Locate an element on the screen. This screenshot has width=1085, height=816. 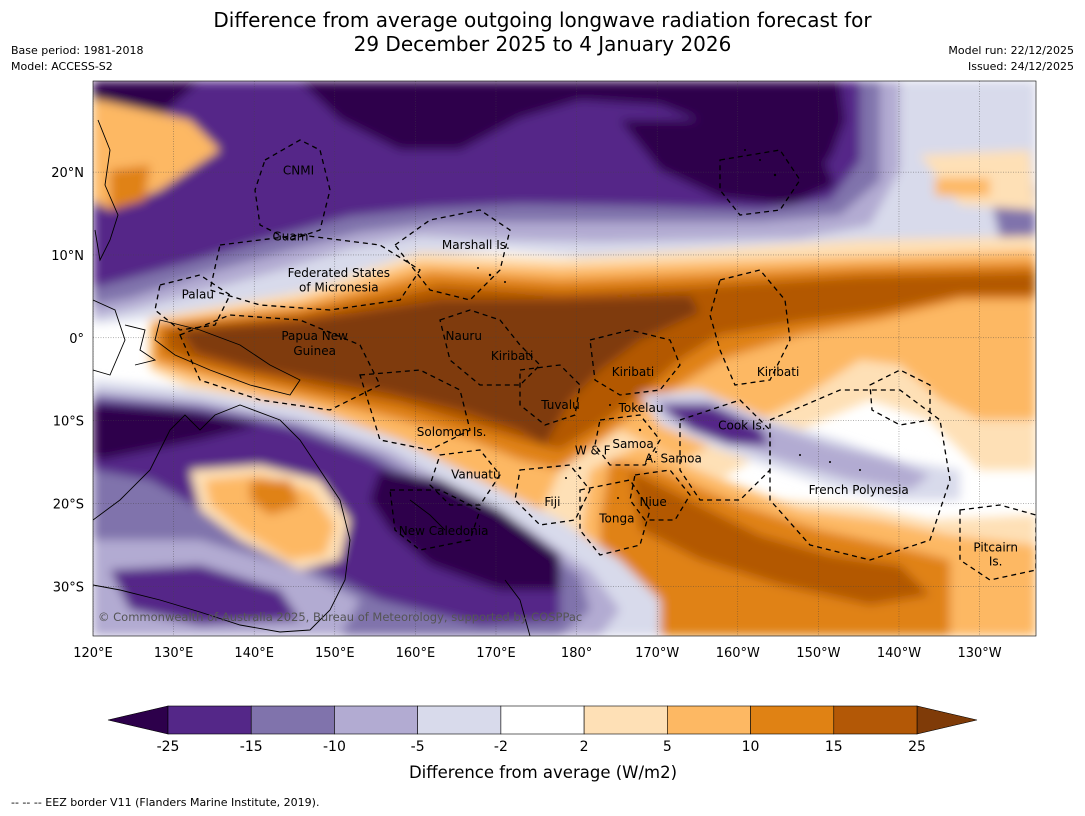
eez-tuvalu is located at coordinates (550, 395).